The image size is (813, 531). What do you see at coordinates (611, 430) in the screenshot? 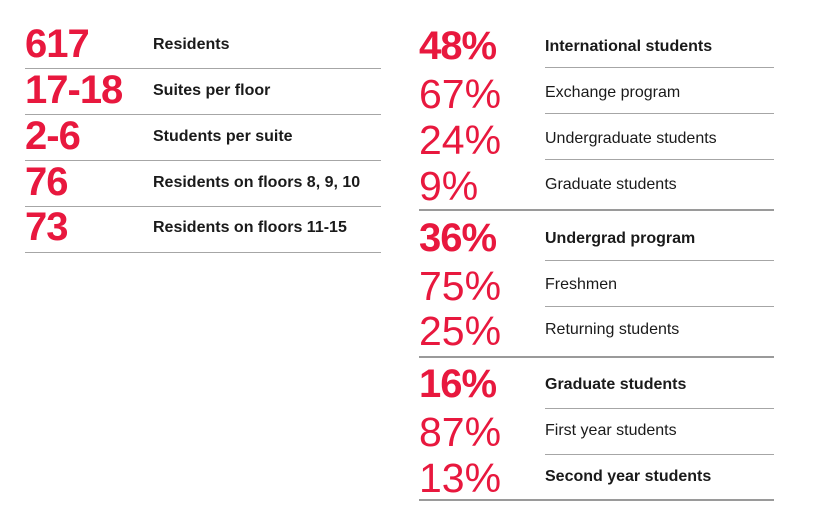
I see `sub-label: First year students` at bounding box center [611, 430].